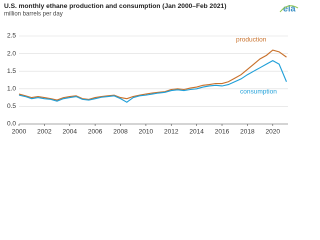 The image size is (320, 240). What do you see at coordinates (251, 40) in the screenshot?
I see `series-label: production` at bounding box center [251, 40].